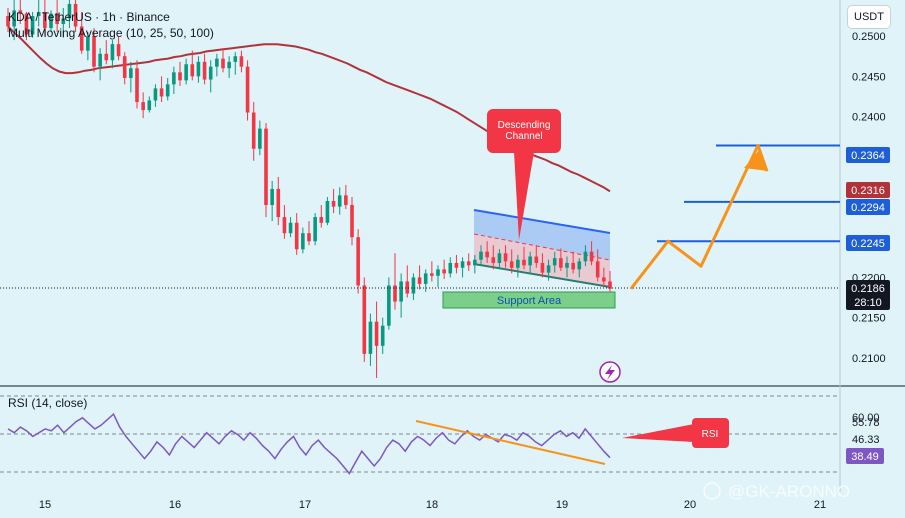  Describe the element at coordinates (868, 303) in the screenshot. I see `svg-text: 28:10` at that location.